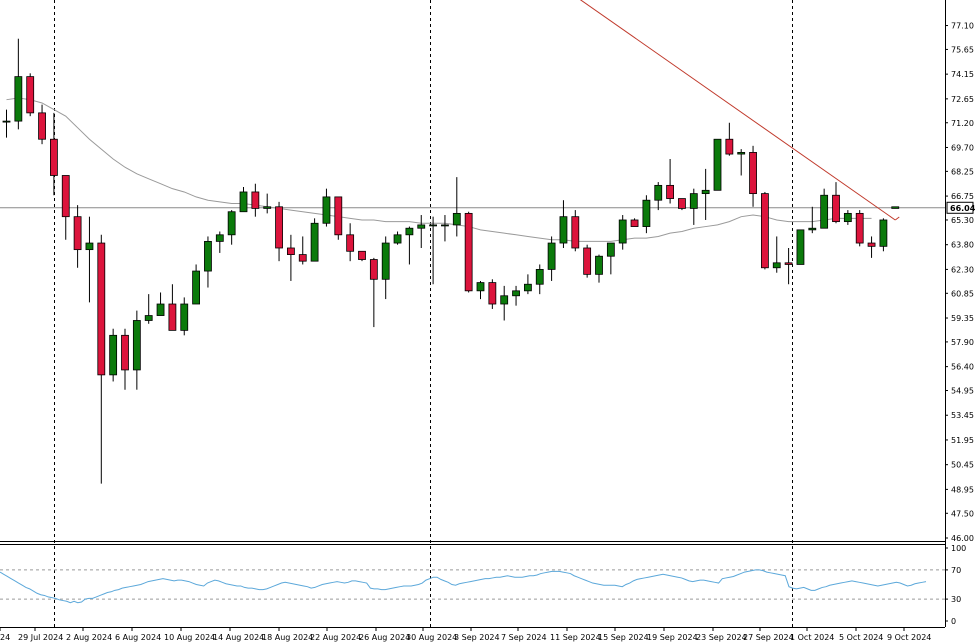 The image size is (975, 643). I want to click on trendline, so click(702, 110).